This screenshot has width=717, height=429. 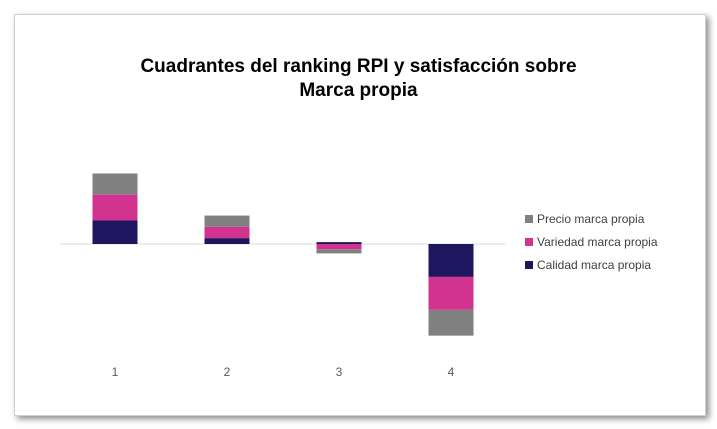 I want to click on chart-title-line-2: Marca propia, so click(x=358, y=90).